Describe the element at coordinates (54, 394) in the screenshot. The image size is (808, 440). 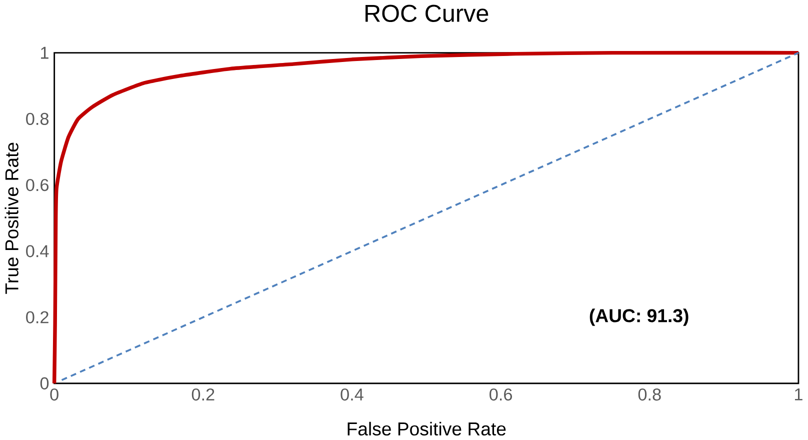
I see `x-tick-label: 0` at that location.